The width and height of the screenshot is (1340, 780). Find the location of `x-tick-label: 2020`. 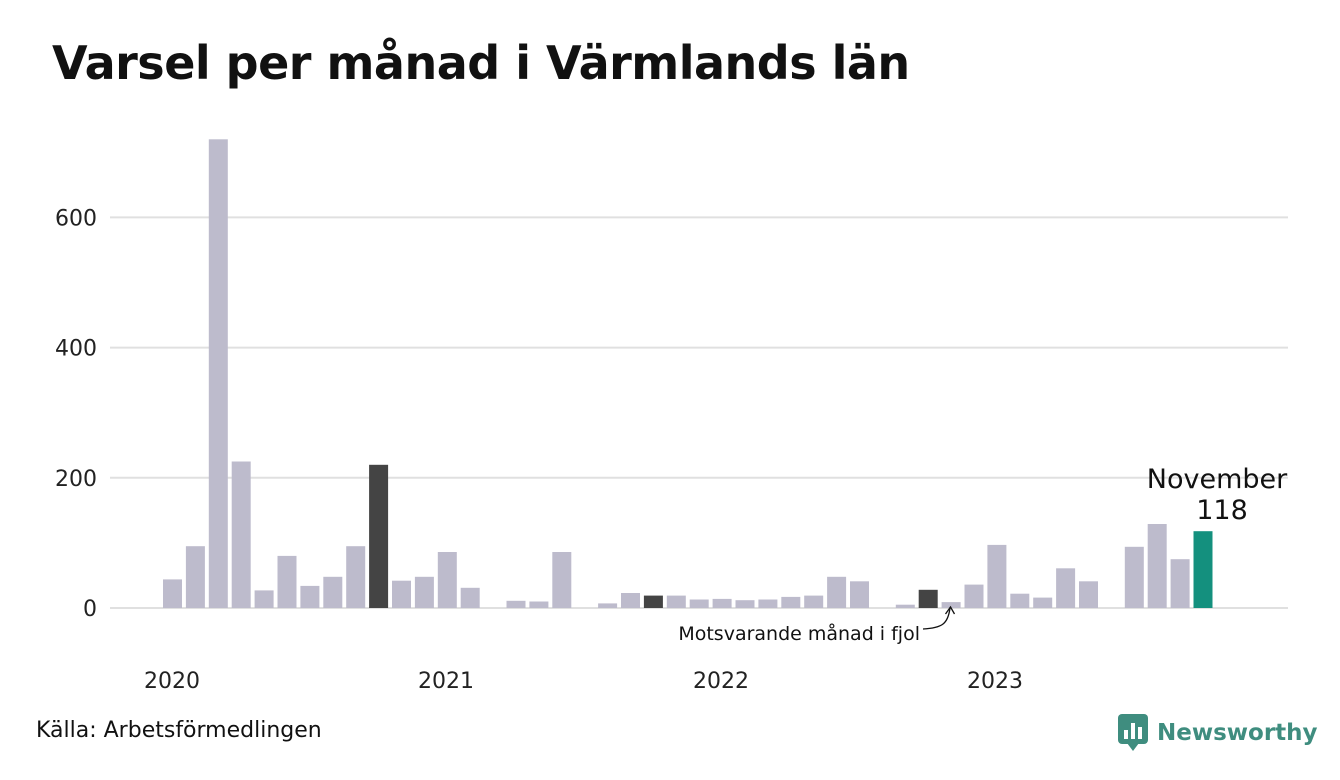

x-tick-label: 2020 is located at coordinates (172, 681).